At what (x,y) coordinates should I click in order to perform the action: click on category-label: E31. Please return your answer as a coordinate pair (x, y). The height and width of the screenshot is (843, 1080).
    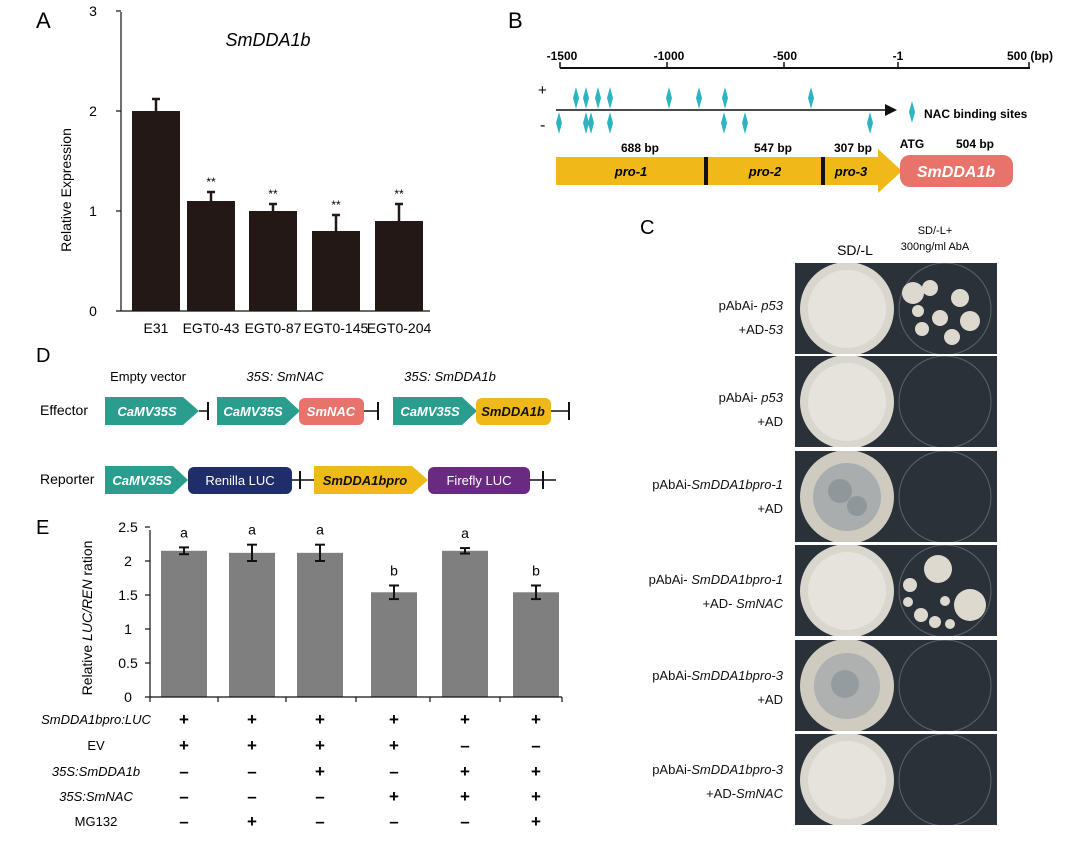
    Looking at the image, I should click on (156, 328).